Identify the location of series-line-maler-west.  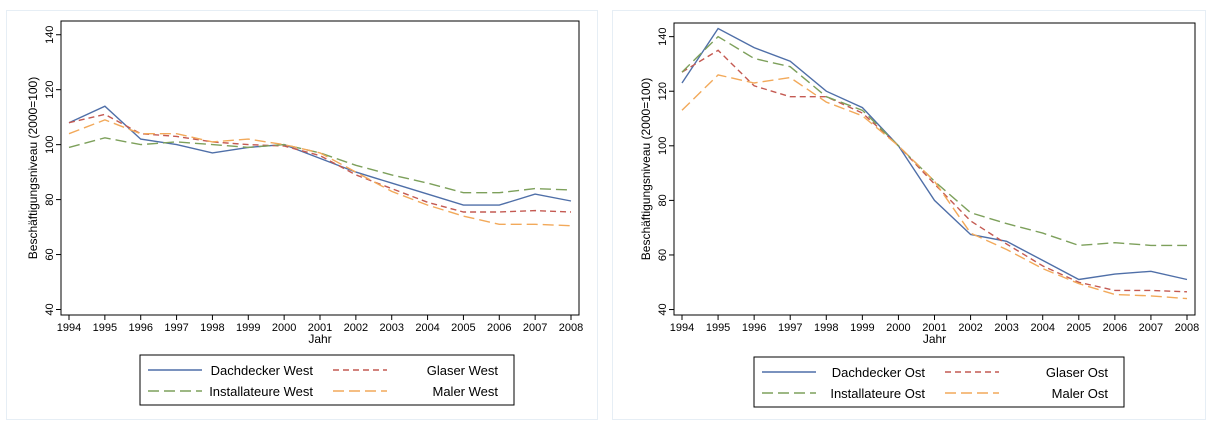
(320, 173).